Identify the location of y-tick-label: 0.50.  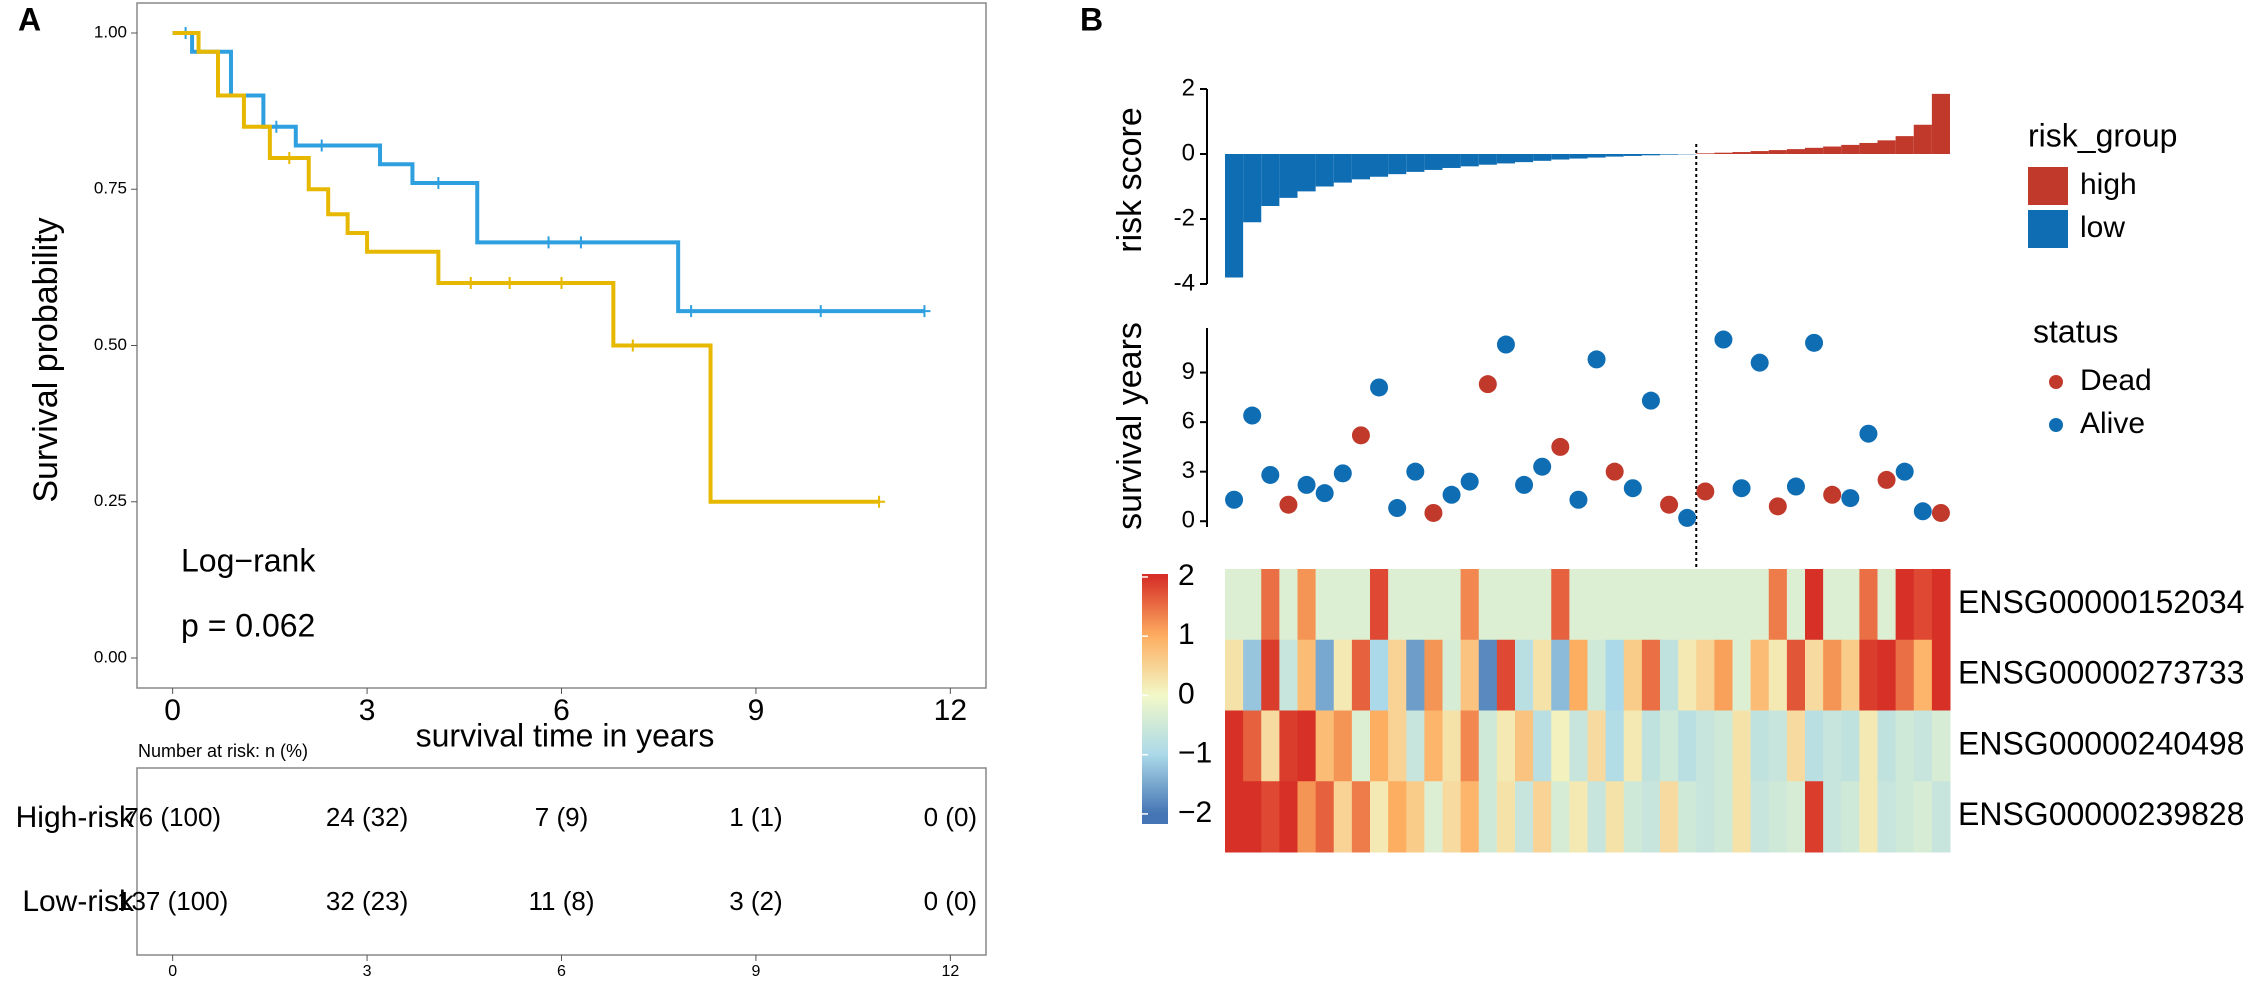
(110, 344).